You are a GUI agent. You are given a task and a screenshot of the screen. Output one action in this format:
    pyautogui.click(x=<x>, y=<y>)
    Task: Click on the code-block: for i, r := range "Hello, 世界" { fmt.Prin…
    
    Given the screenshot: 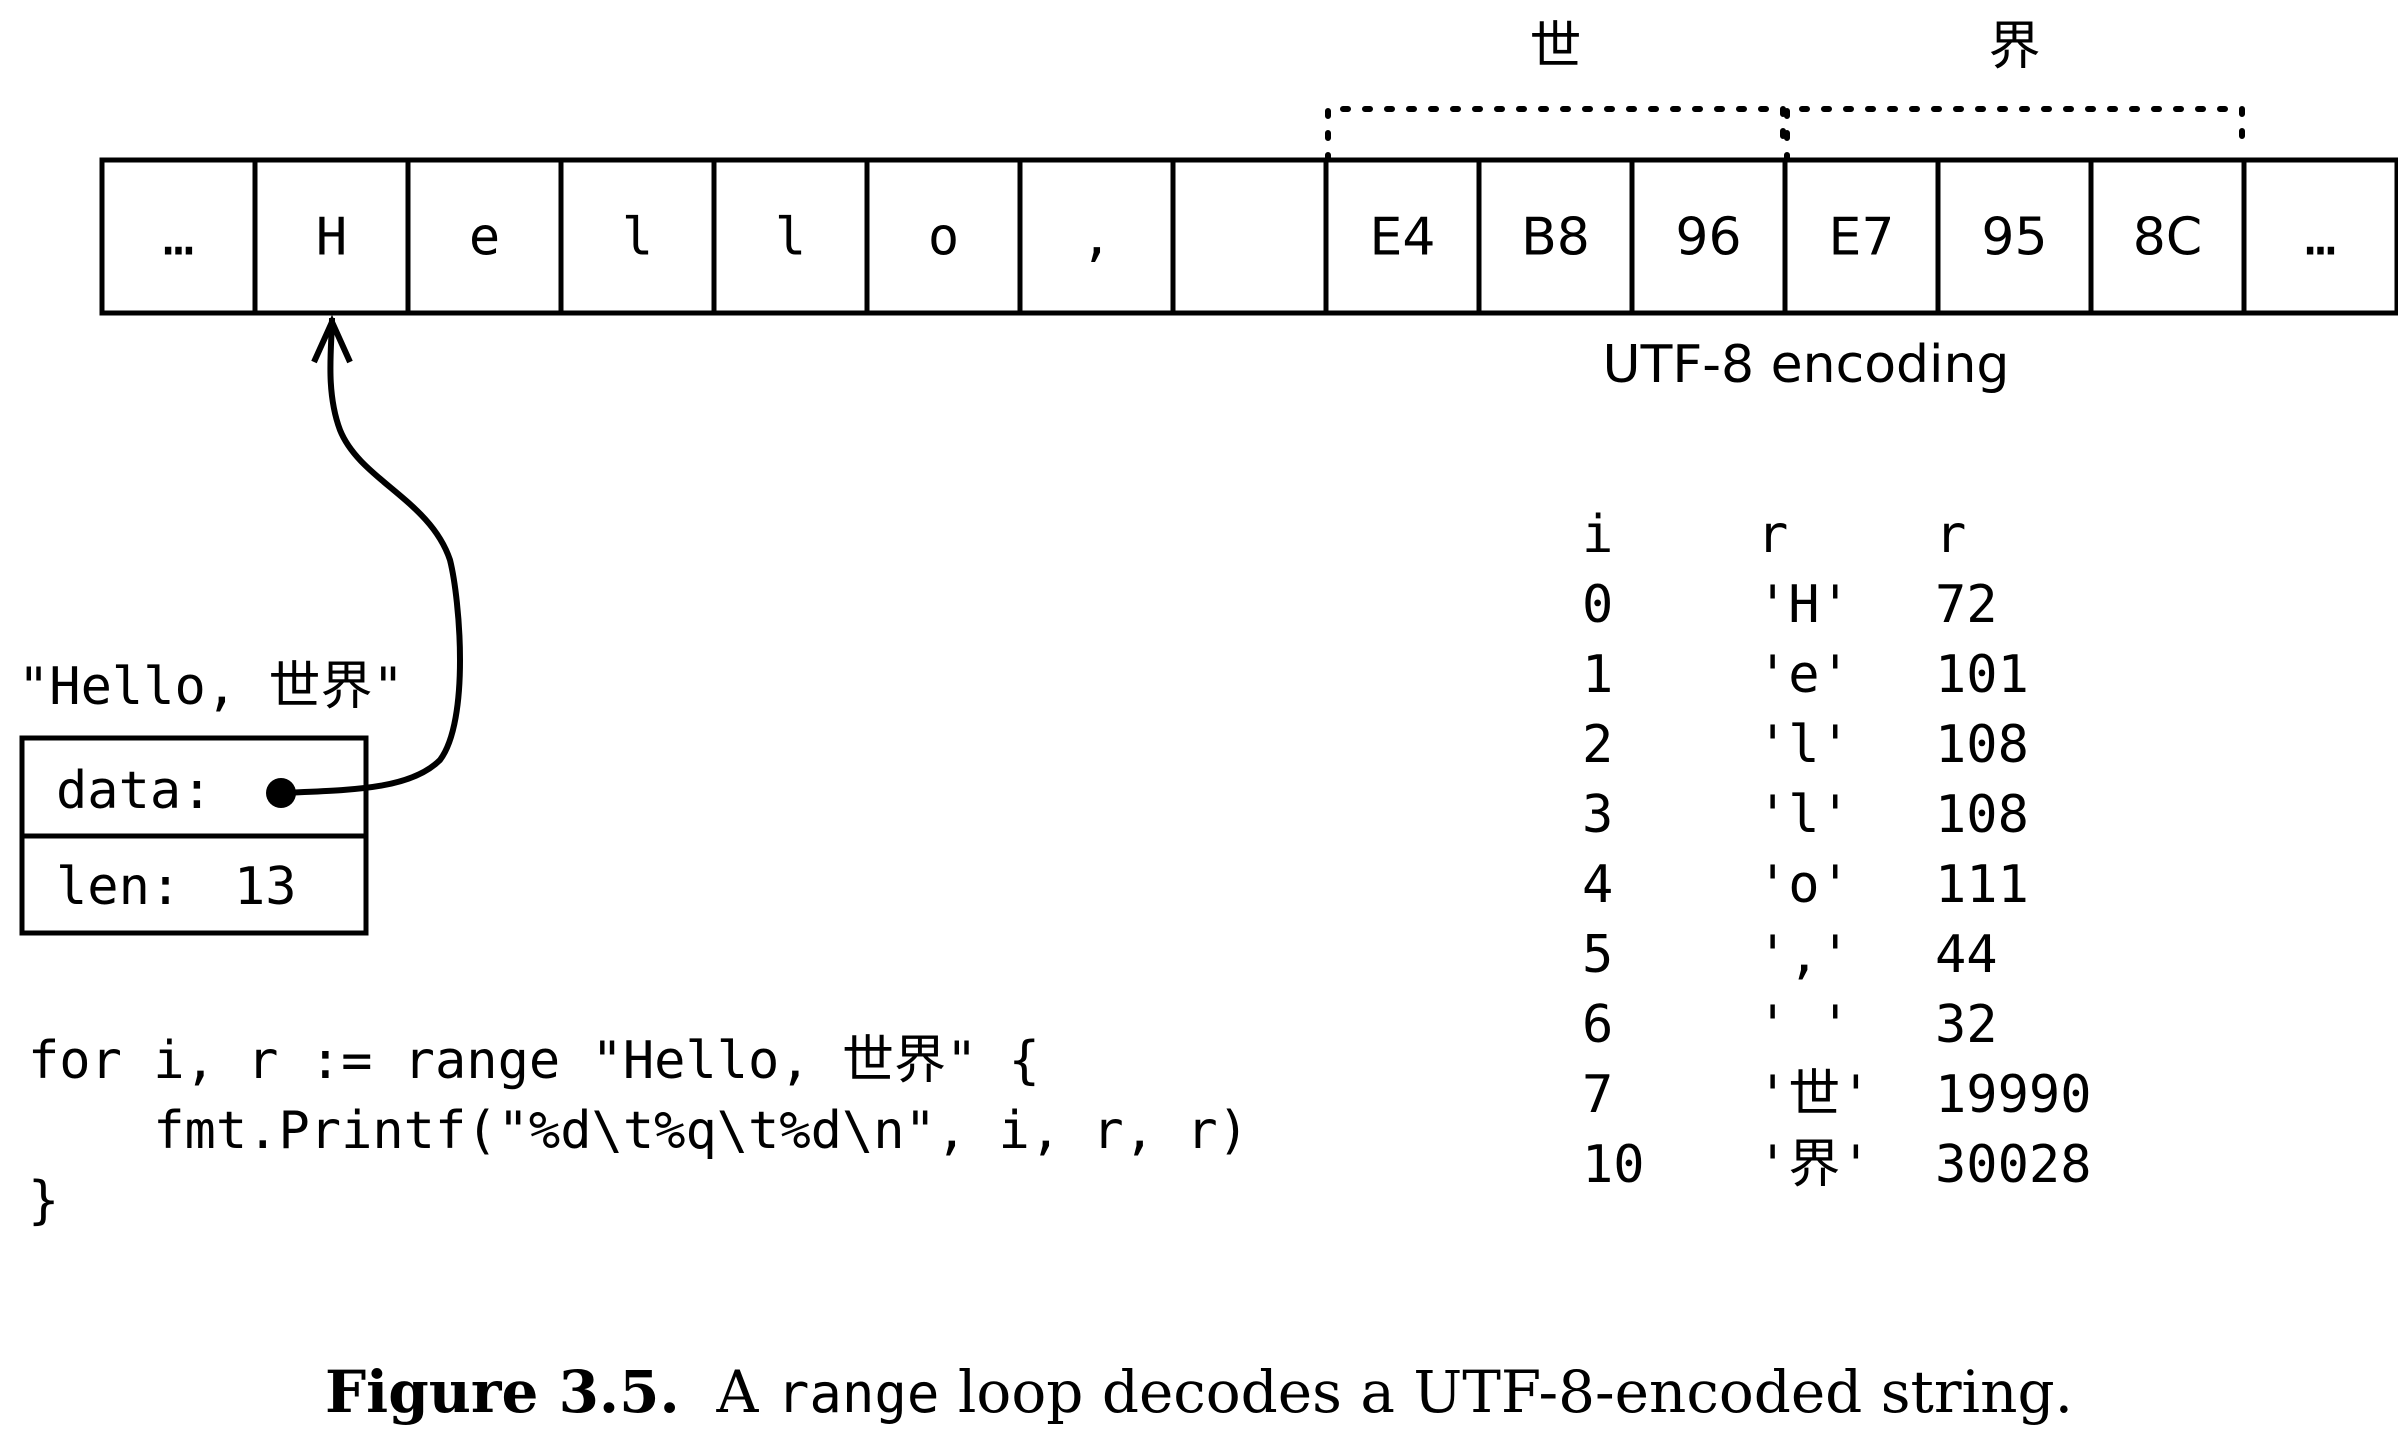 What is the action you would take?
    pyautogui.click(x=638, y=1131)
    